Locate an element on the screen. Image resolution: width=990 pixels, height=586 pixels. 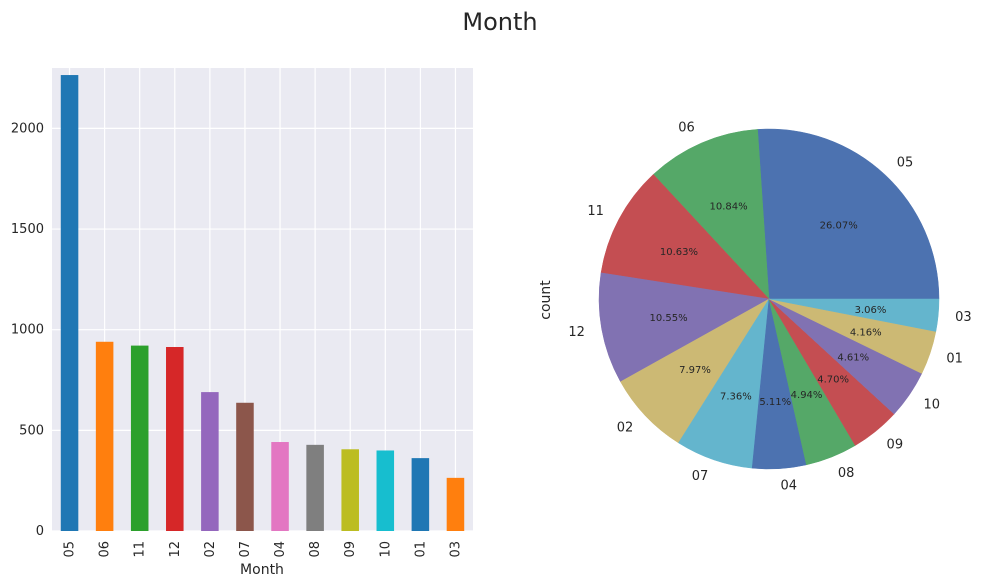
bar-x-tick-label: 08 is located at coordinates (315, 549).